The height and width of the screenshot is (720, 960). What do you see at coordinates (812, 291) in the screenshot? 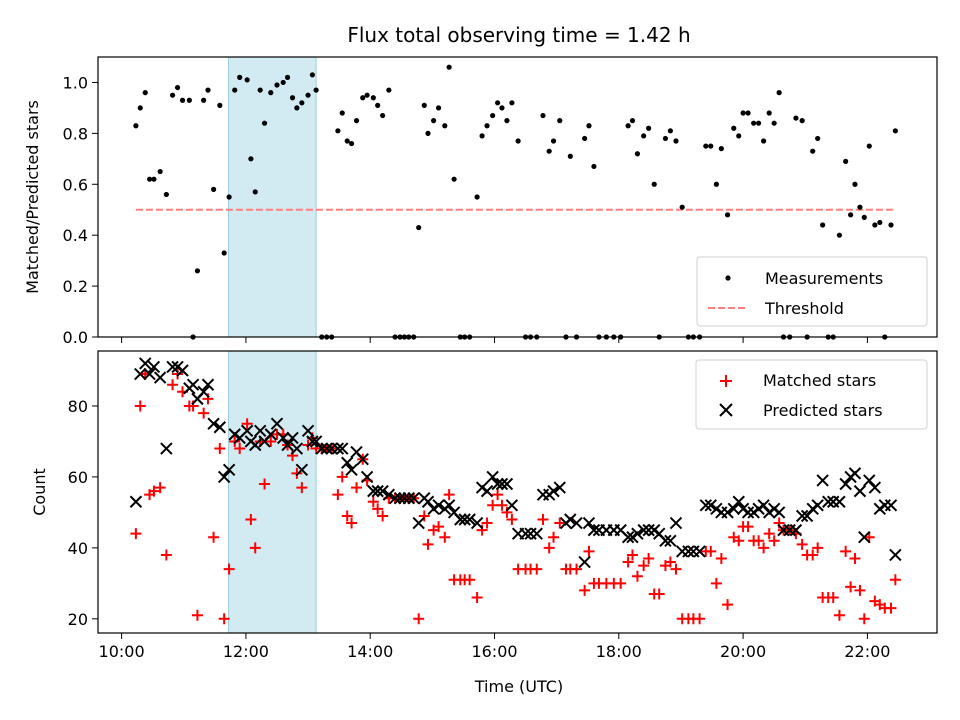
I see `ratio-legend-frame` at bounding box center [812, 291].